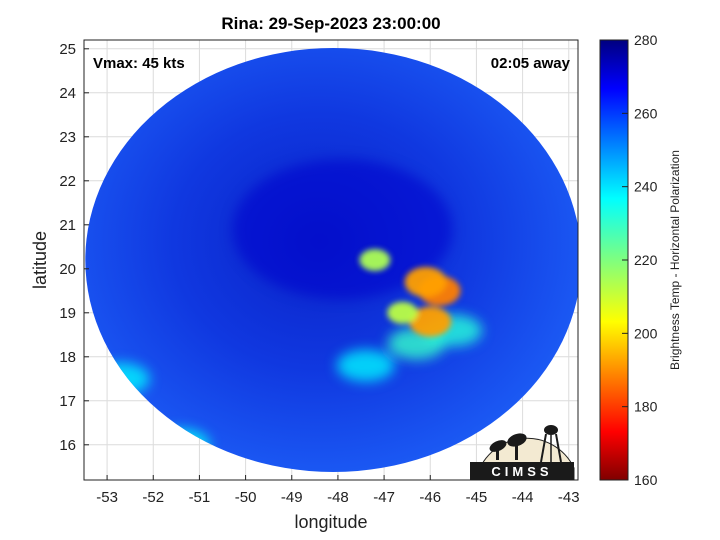 This screenshot has width=720, height=540. What do you see at coordinates (330, 522) in the screenshot?
I see `x-axis-label: longitude` at bounding box center [330, 522].